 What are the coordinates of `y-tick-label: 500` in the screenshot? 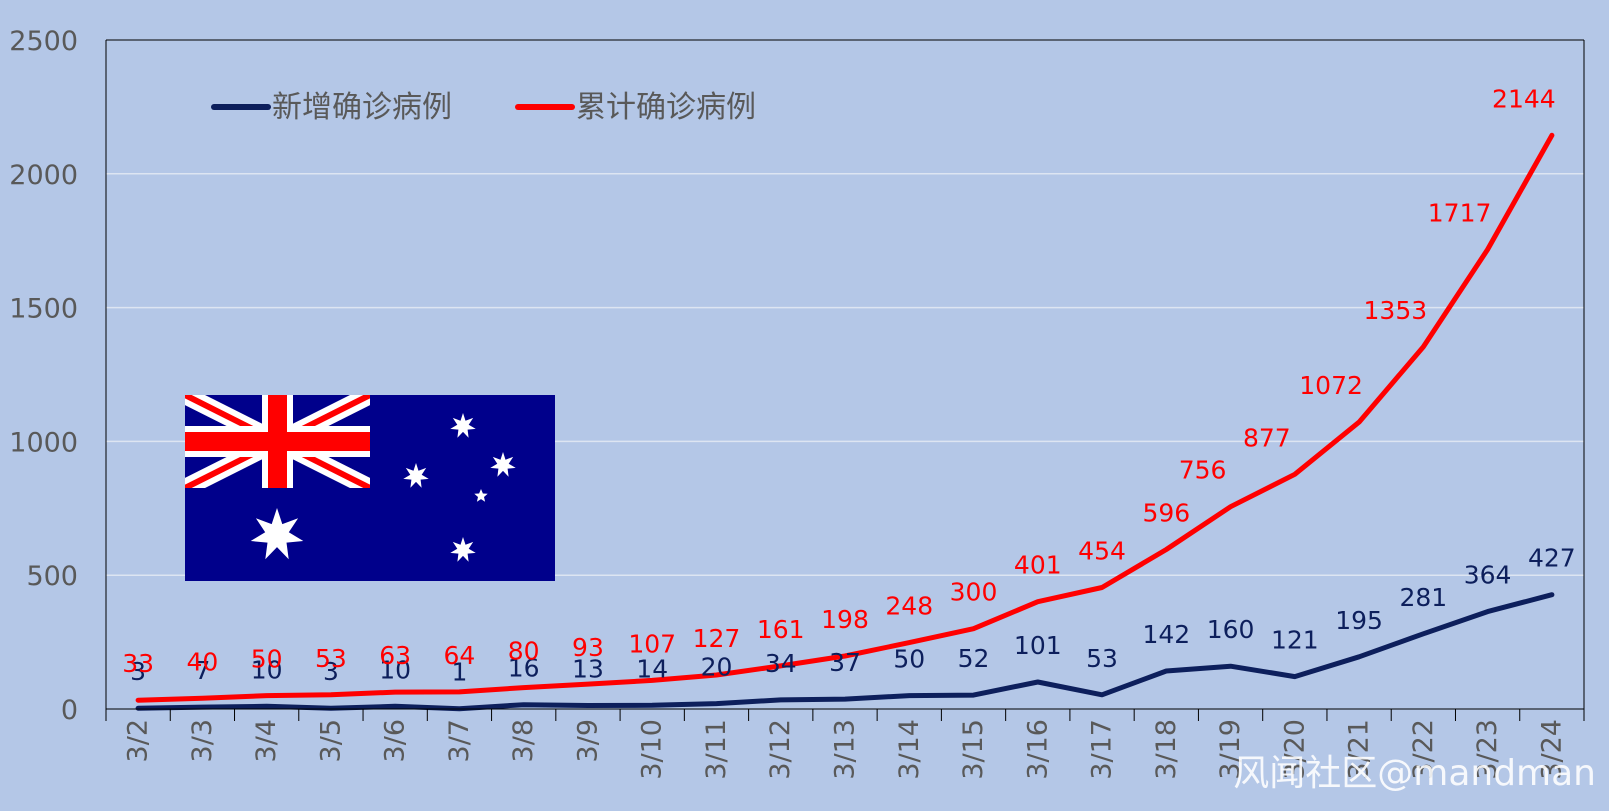 It's located at (52, 576).